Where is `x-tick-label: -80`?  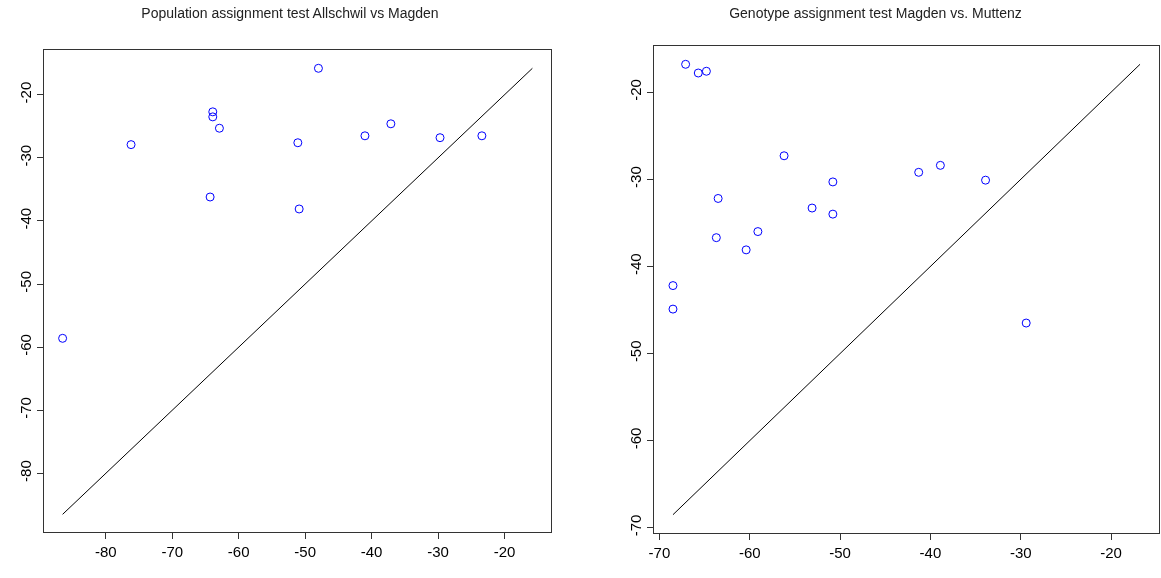
x-tick-label: -80 is located at coordinates (105, 551).